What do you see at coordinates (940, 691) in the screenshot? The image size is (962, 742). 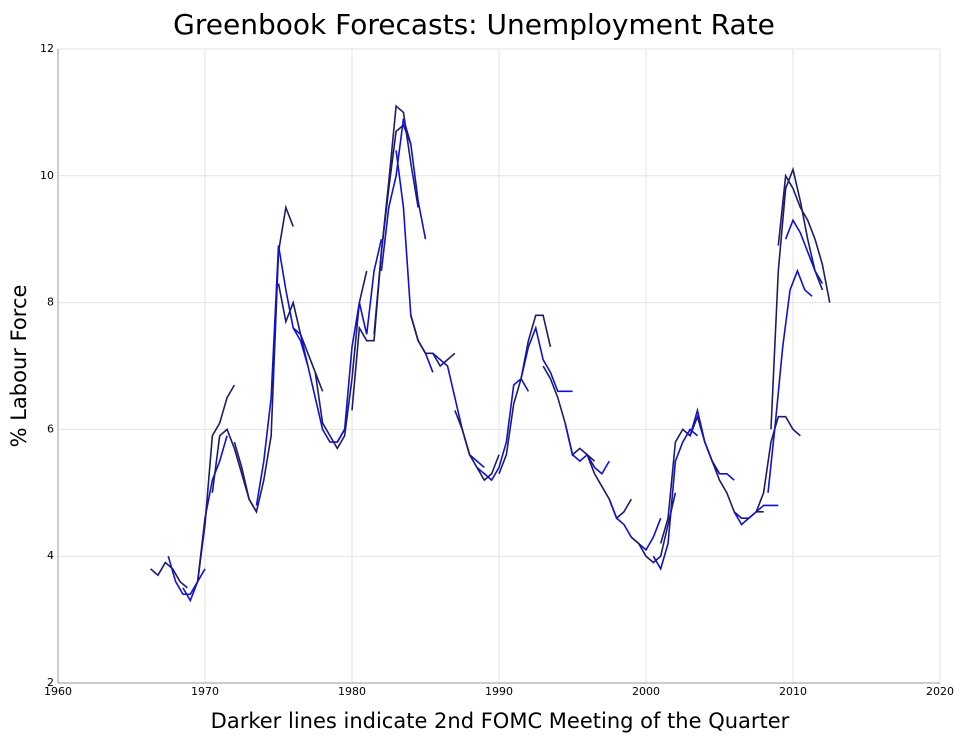 I see `x-tick-label: 2020` at bounding box center [940, 691].